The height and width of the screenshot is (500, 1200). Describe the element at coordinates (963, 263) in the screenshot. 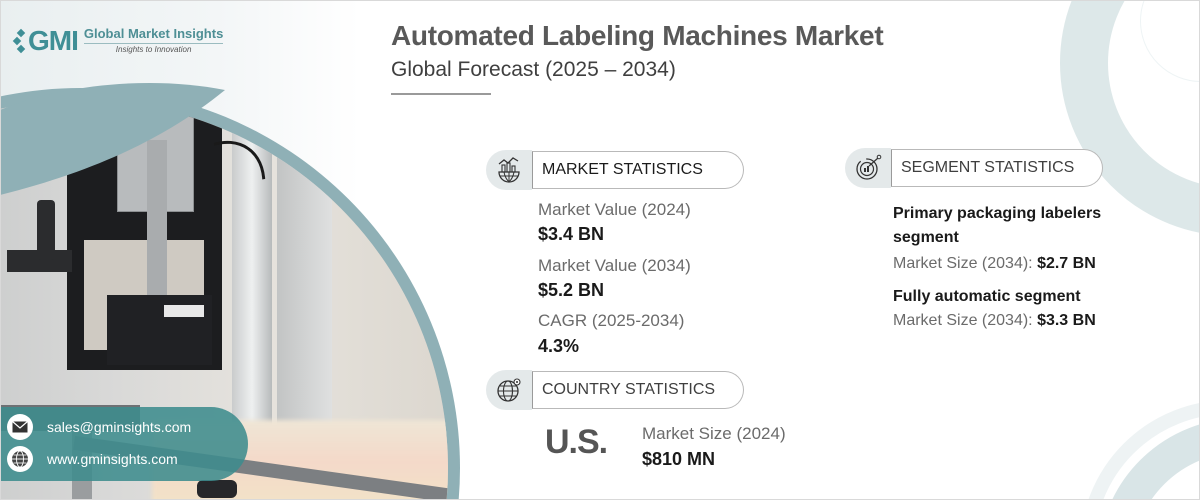

I see `segment-primary-size-label: Market Size (2034):` at that location.